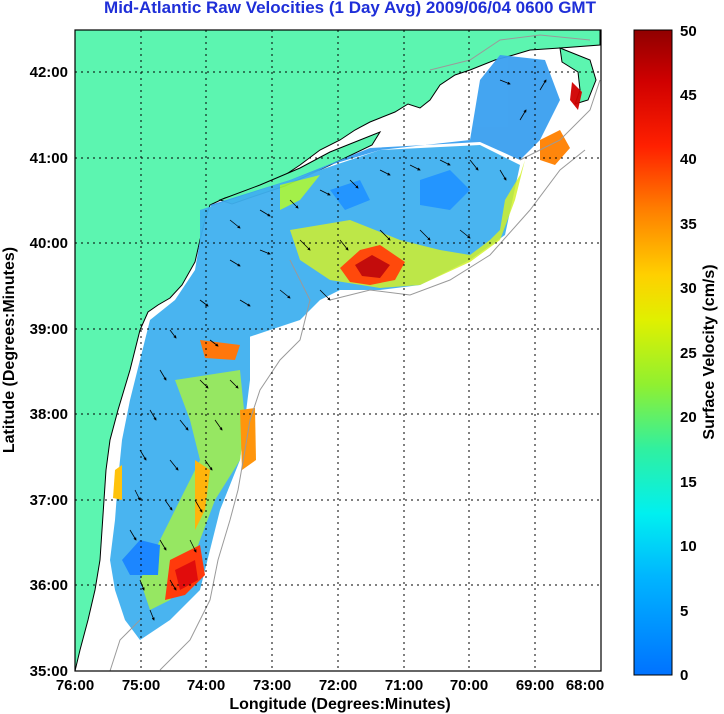  I want to click on x-tick-label: 75:00, so click(141, 685).